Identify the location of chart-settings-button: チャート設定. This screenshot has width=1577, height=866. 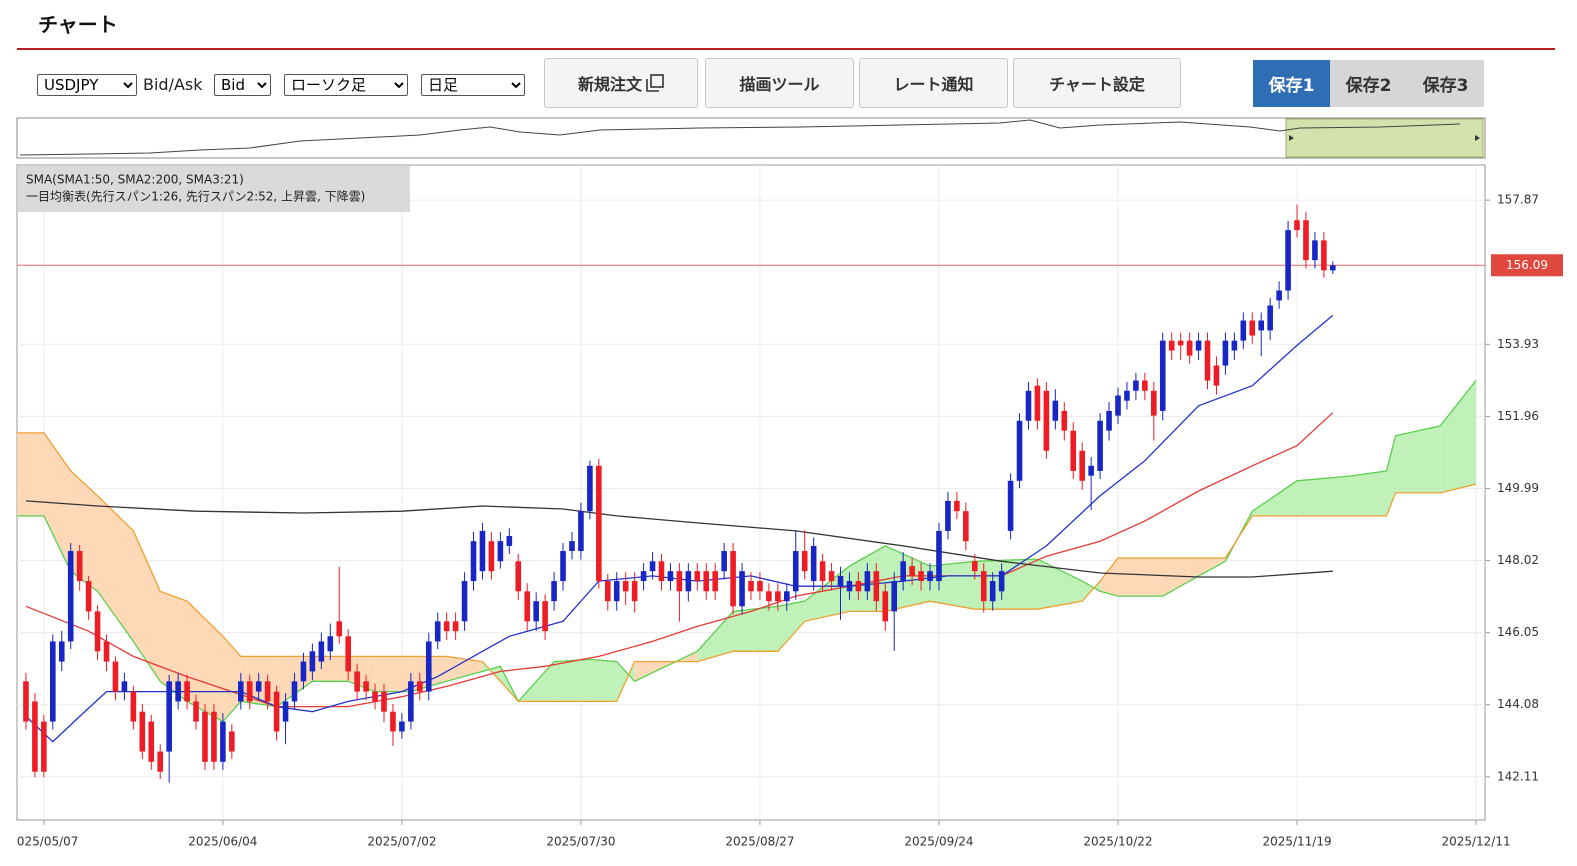
(1097, 83).